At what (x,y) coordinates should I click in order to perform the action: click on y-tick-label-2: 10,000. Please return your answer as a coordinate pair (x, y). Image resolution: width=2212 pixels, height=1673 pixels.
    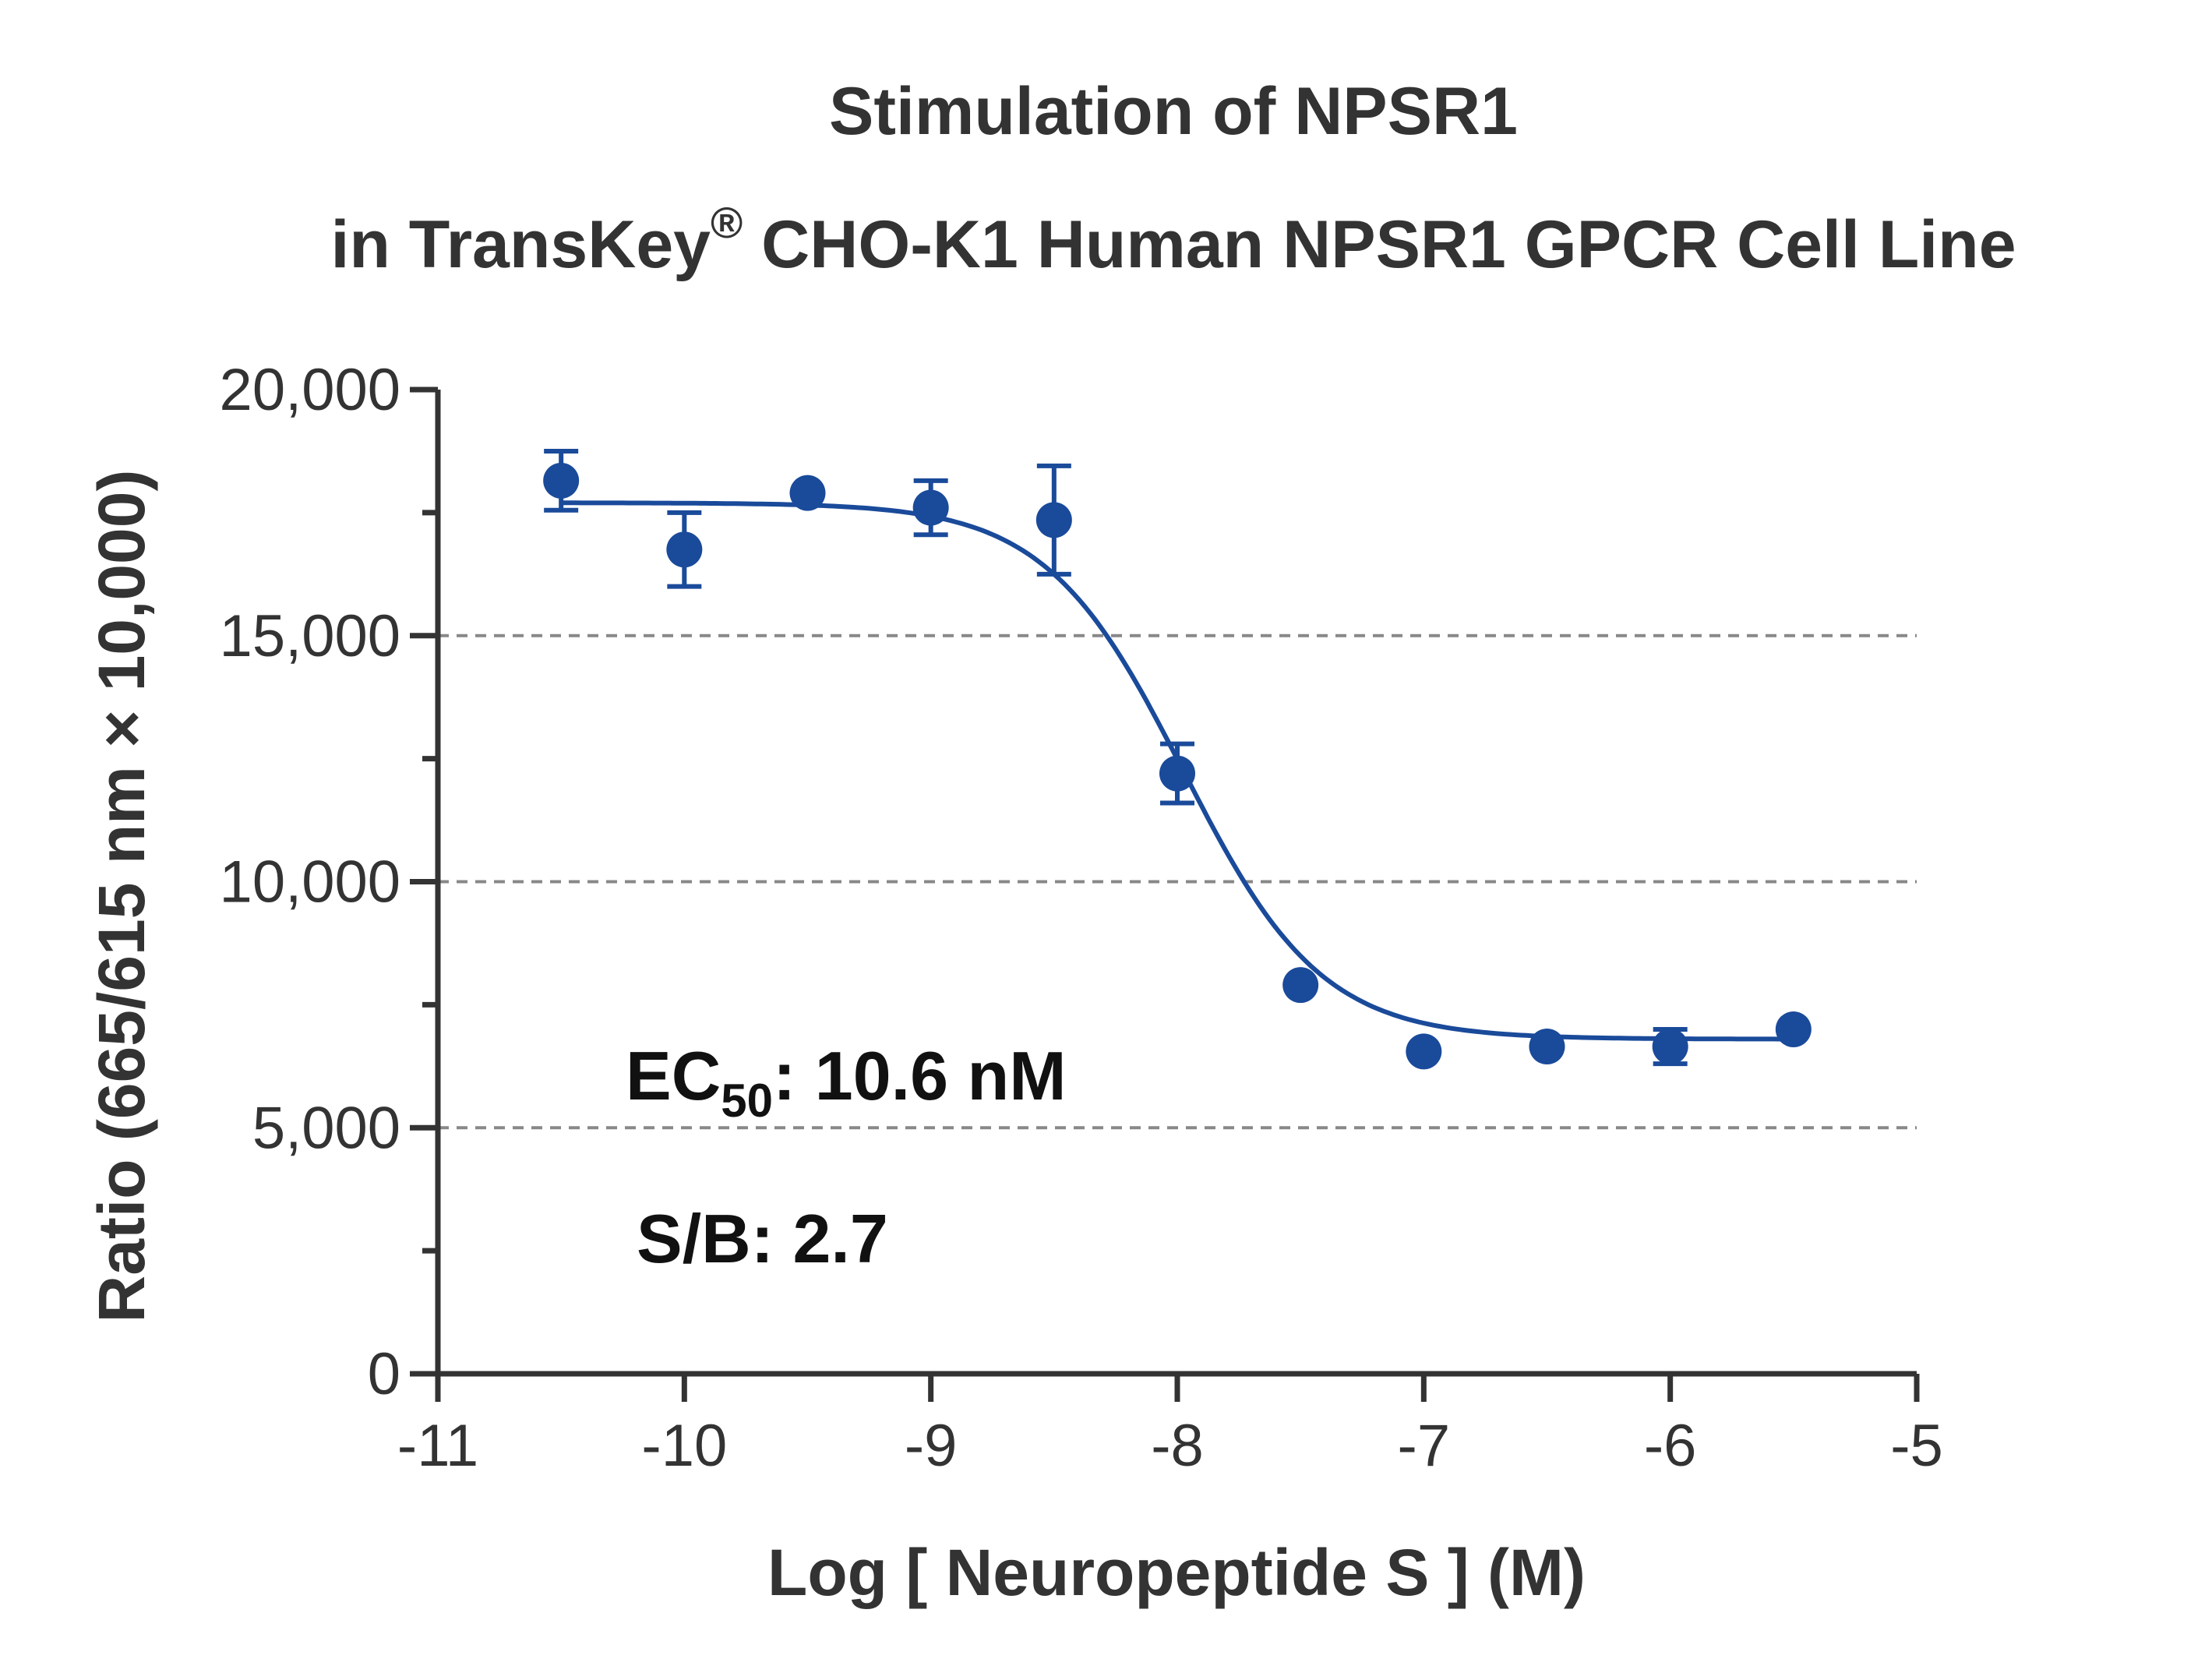
    Looking at the image, I should click on (310, 883).